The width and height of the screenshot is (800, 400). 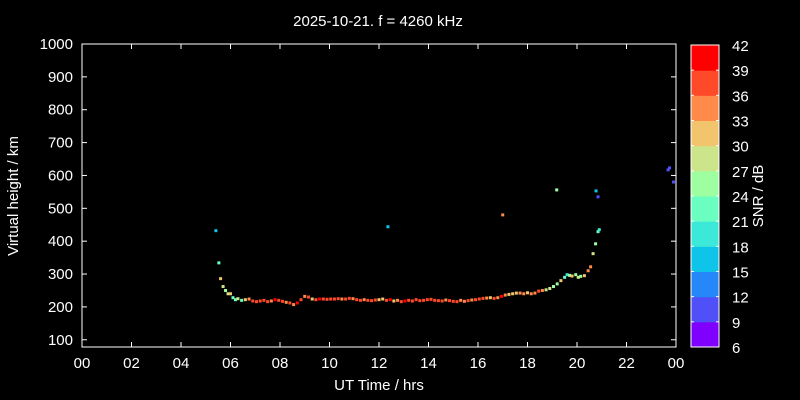 What do you see at coordinates (379, 385) in the screenshot?
I see `x-axis-label: UT Time / hrs` at bounding box center [379, 385].